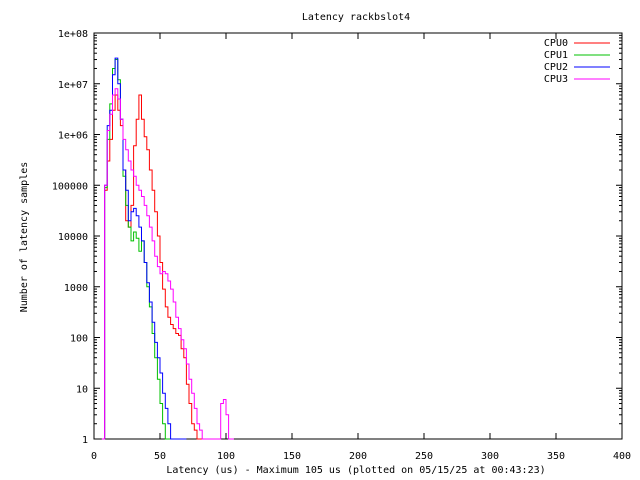  What do you see at coordinates (73, 237) in the screenshot?
I see `y-tick-label: 10000` at bounding box center [73, 237].